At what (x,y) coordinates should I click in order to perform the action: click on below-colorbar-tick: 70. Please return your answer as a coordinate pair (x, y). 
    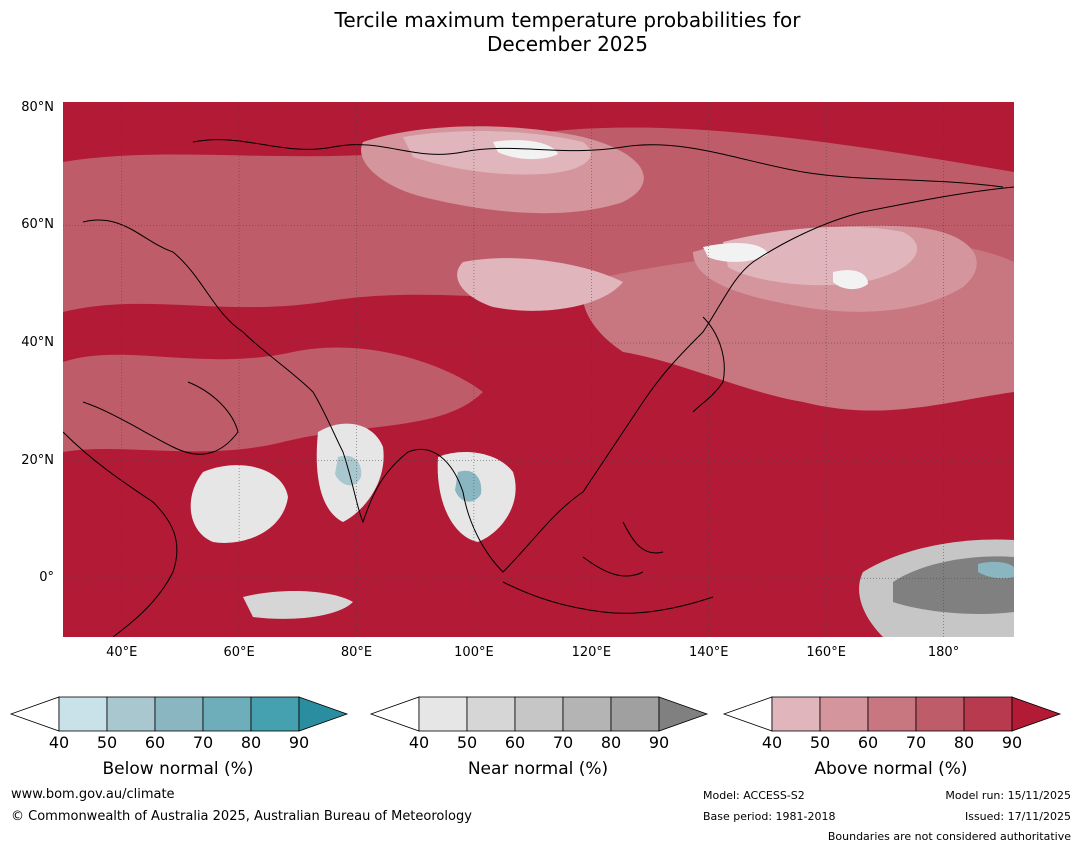
    Looking at the image, I should click on (203, 742).